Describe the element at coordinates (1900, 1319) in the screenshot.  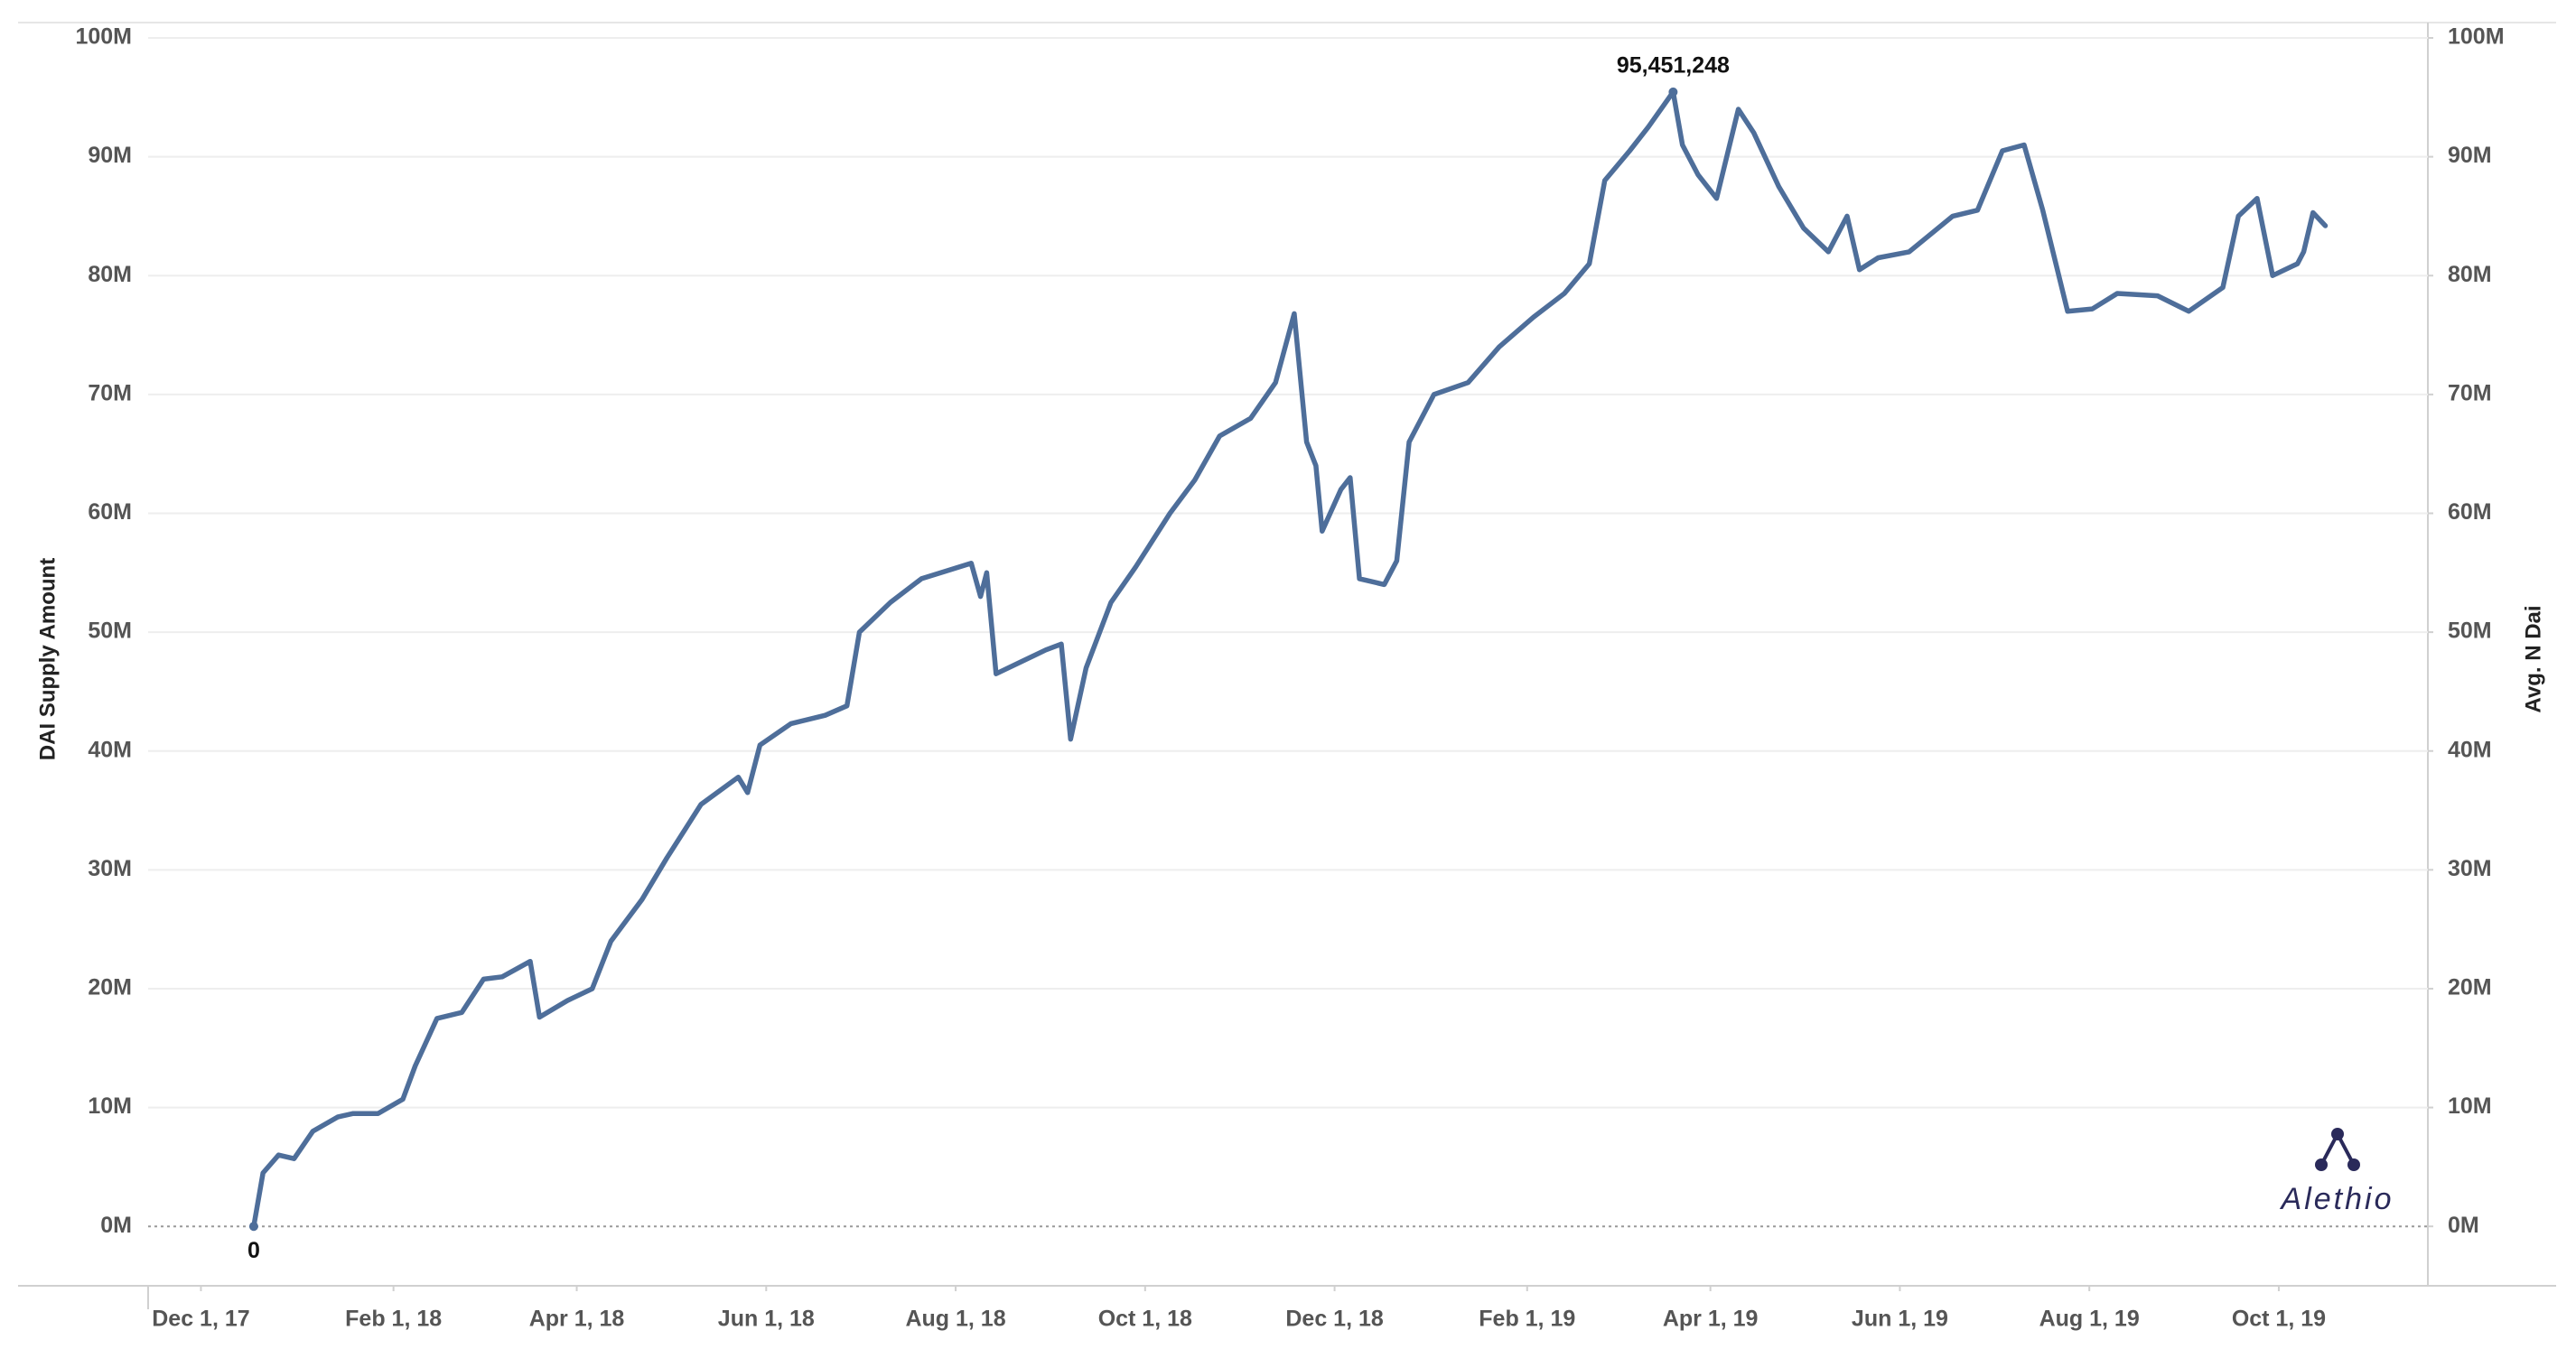
I see `x-tick-label: Jun 1, 19` at that location.